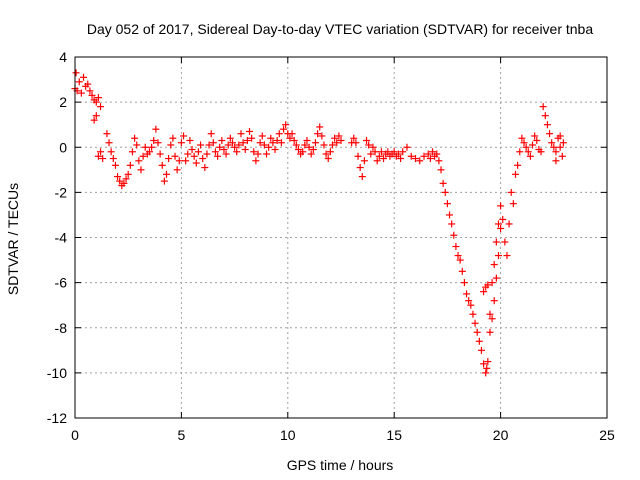 Image resolution: width=640 pixels, height=480 pixels. Describe the element at coordinates (63, 57) in the screenshot. I see `y-tick-label: 4` at that location.